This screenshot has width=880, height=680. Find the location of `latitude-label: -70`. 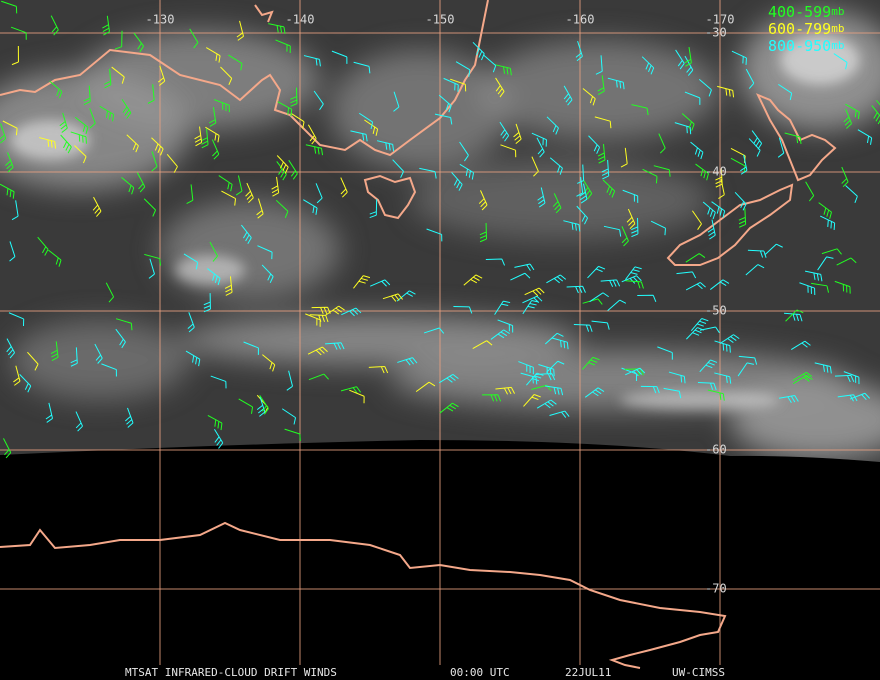

latitude-label: -70 is located at coordinates (716, 589).